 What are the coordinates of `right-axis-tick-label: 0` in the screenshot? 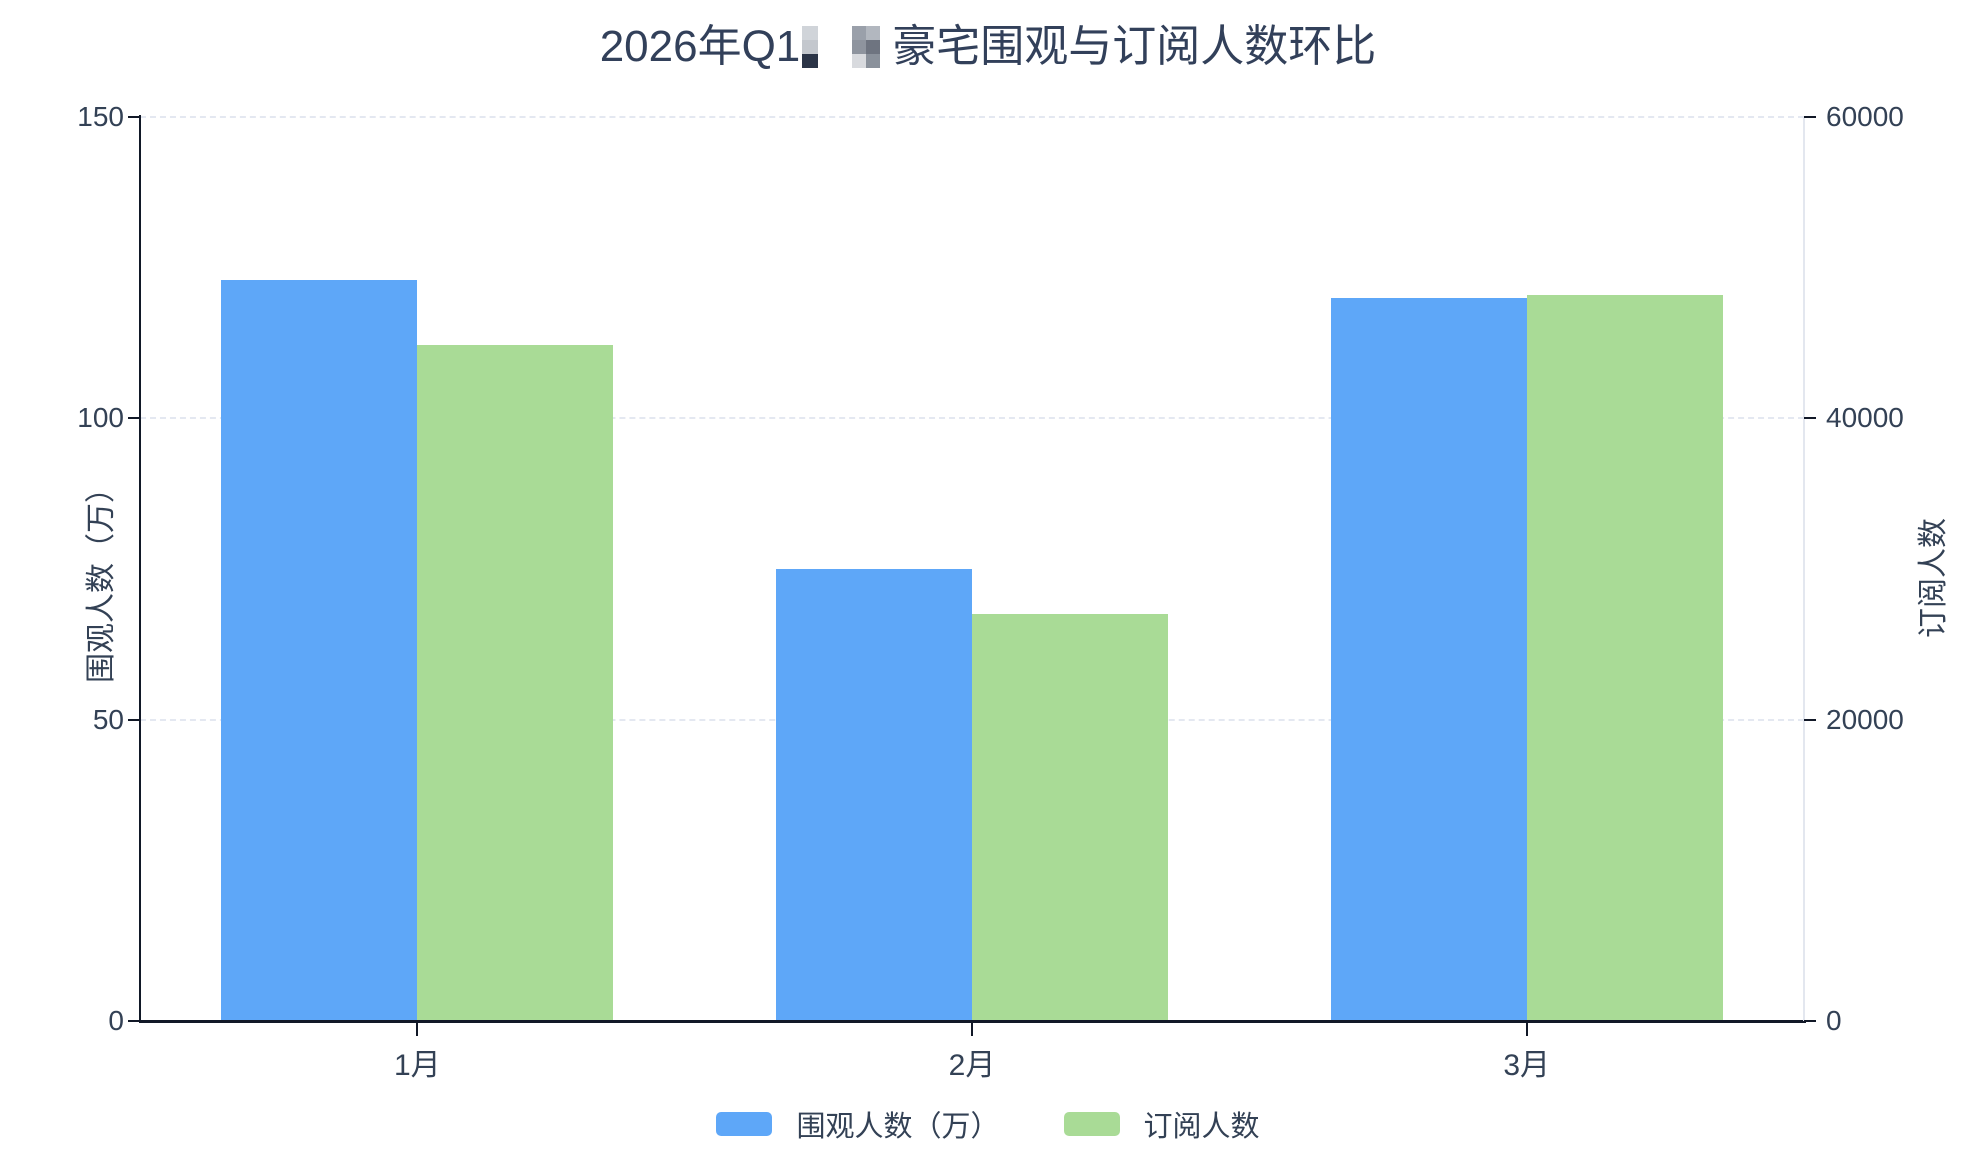 It's located at (1834, 1020).